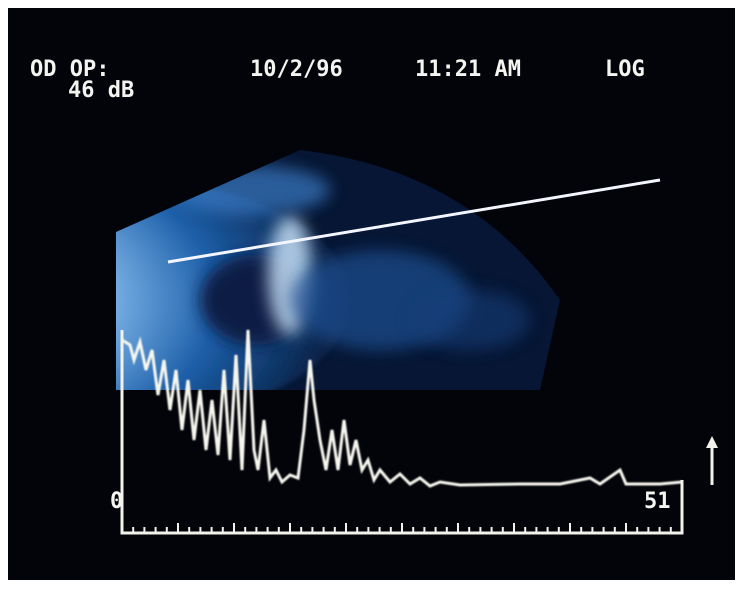  What do you see at coordinates (116, 501) in the screenshot?
I see `scale-start: 0` at bounding box center [116, 501].